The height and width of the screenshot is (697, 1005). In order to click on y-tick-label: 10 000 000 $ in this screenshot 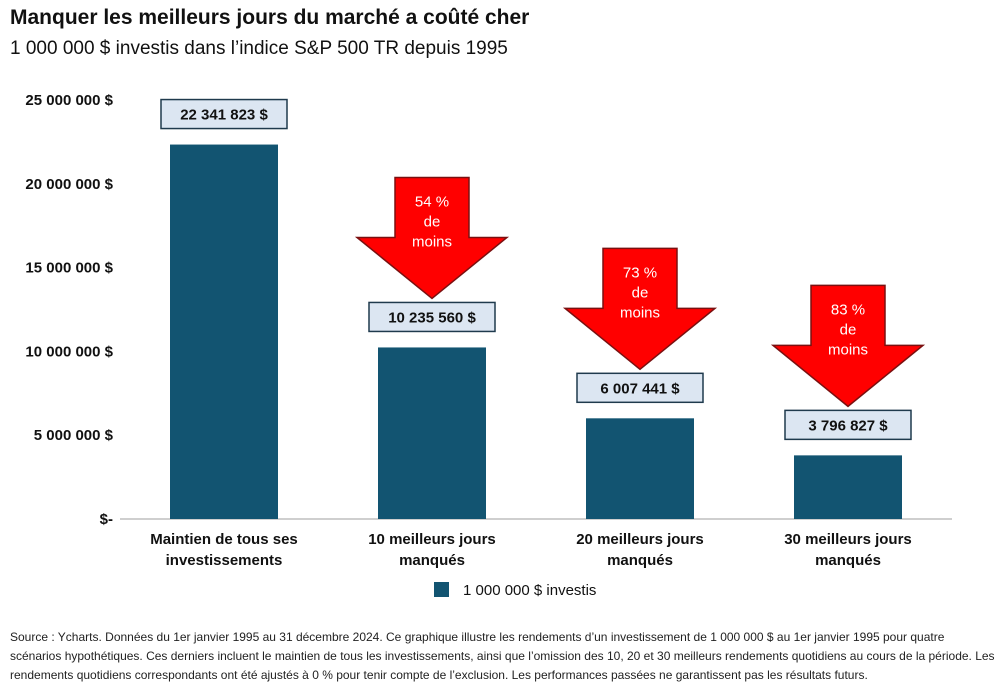, I will do `click(69, 351)`.